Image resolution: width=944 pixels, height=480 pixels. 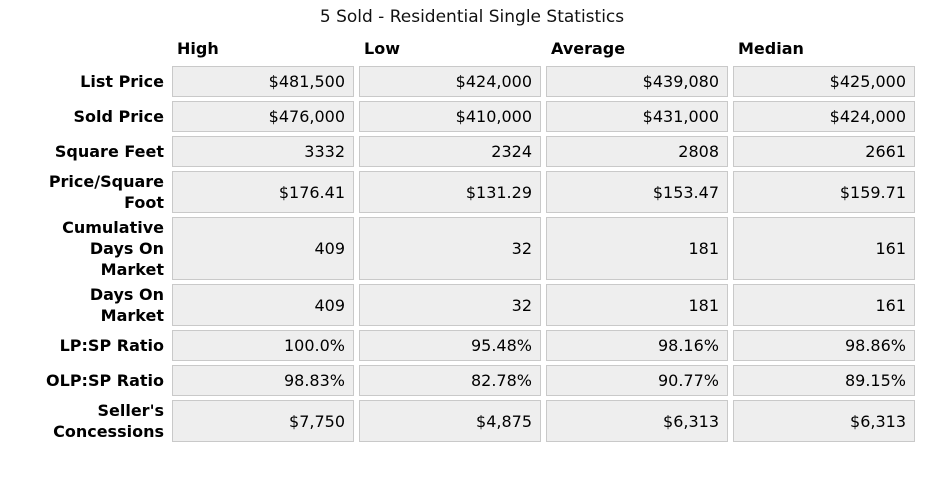 What do you see at coordinates (105, 380) in the screenshot?
I see `row-label-olp-sp-ratio: OLP:SP Ratio` at bounding box center [105, 380].